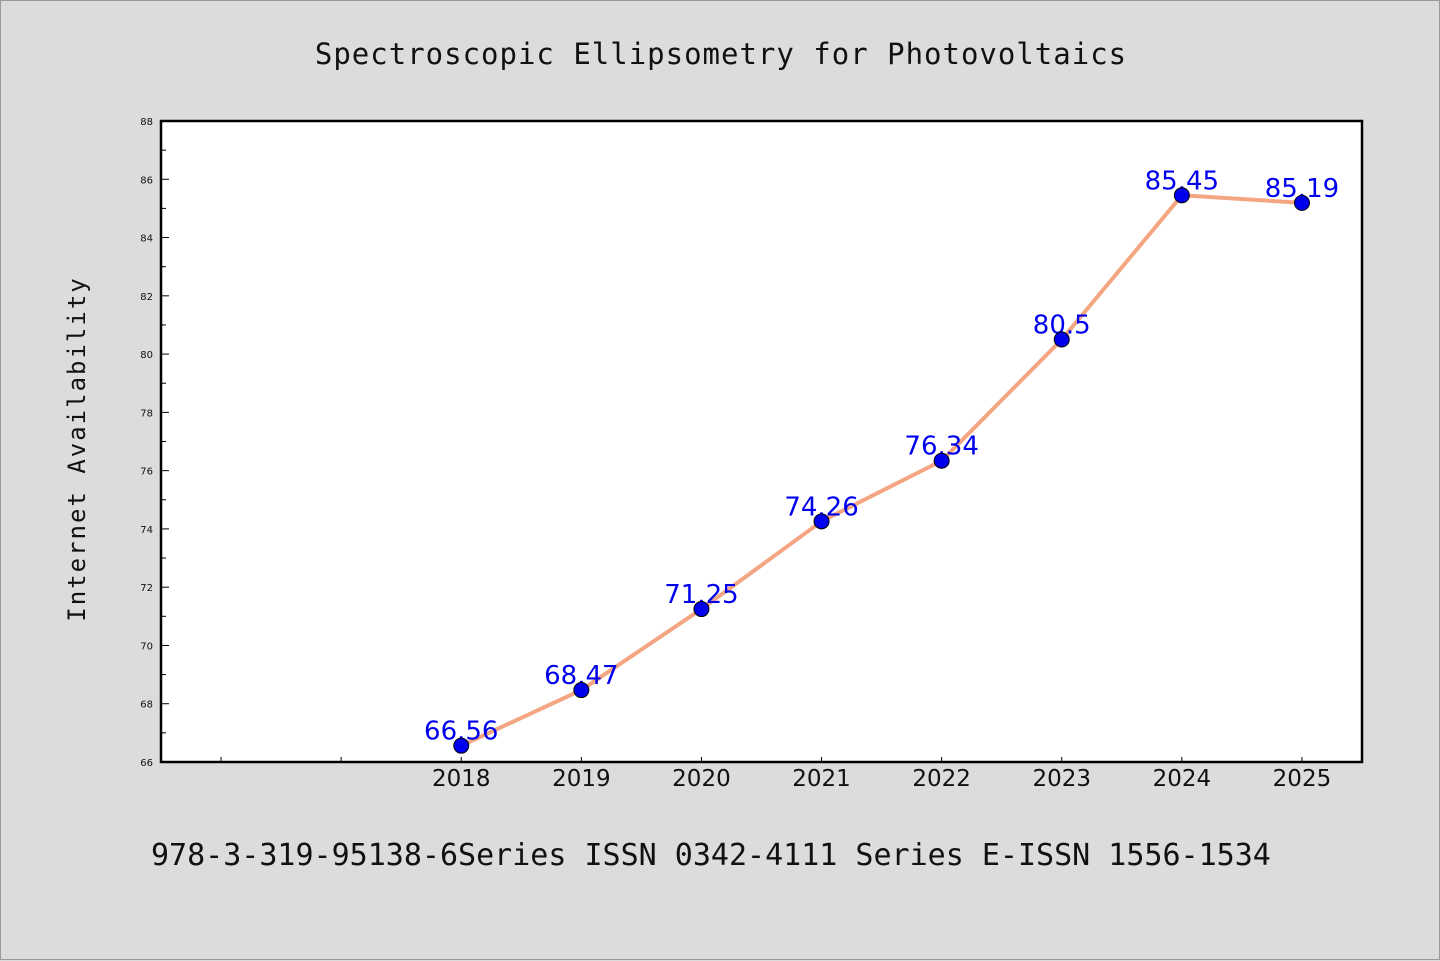  I want to click on y-tick-label: 72, so click(146, 588).